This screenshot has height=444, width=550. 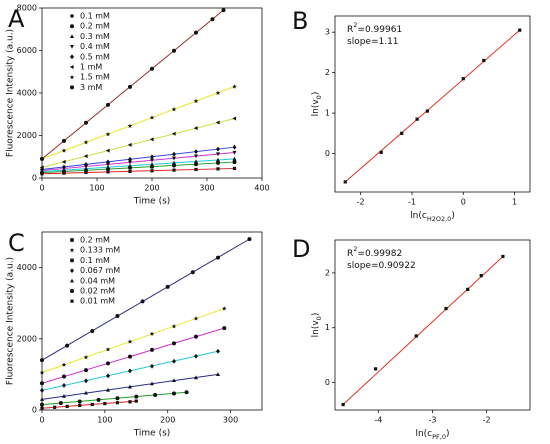 What do you see at coordinates (97, 291) in the screenshot?
I see `legend-label: 0.02 mM` at bounding box center [97, 291].